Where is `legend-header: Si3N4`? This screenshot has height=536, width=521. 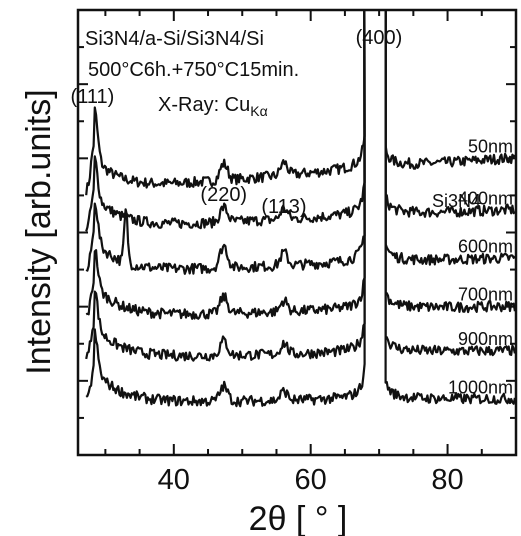
legend-header: Si3N4 is located at coordinates (456, 201).